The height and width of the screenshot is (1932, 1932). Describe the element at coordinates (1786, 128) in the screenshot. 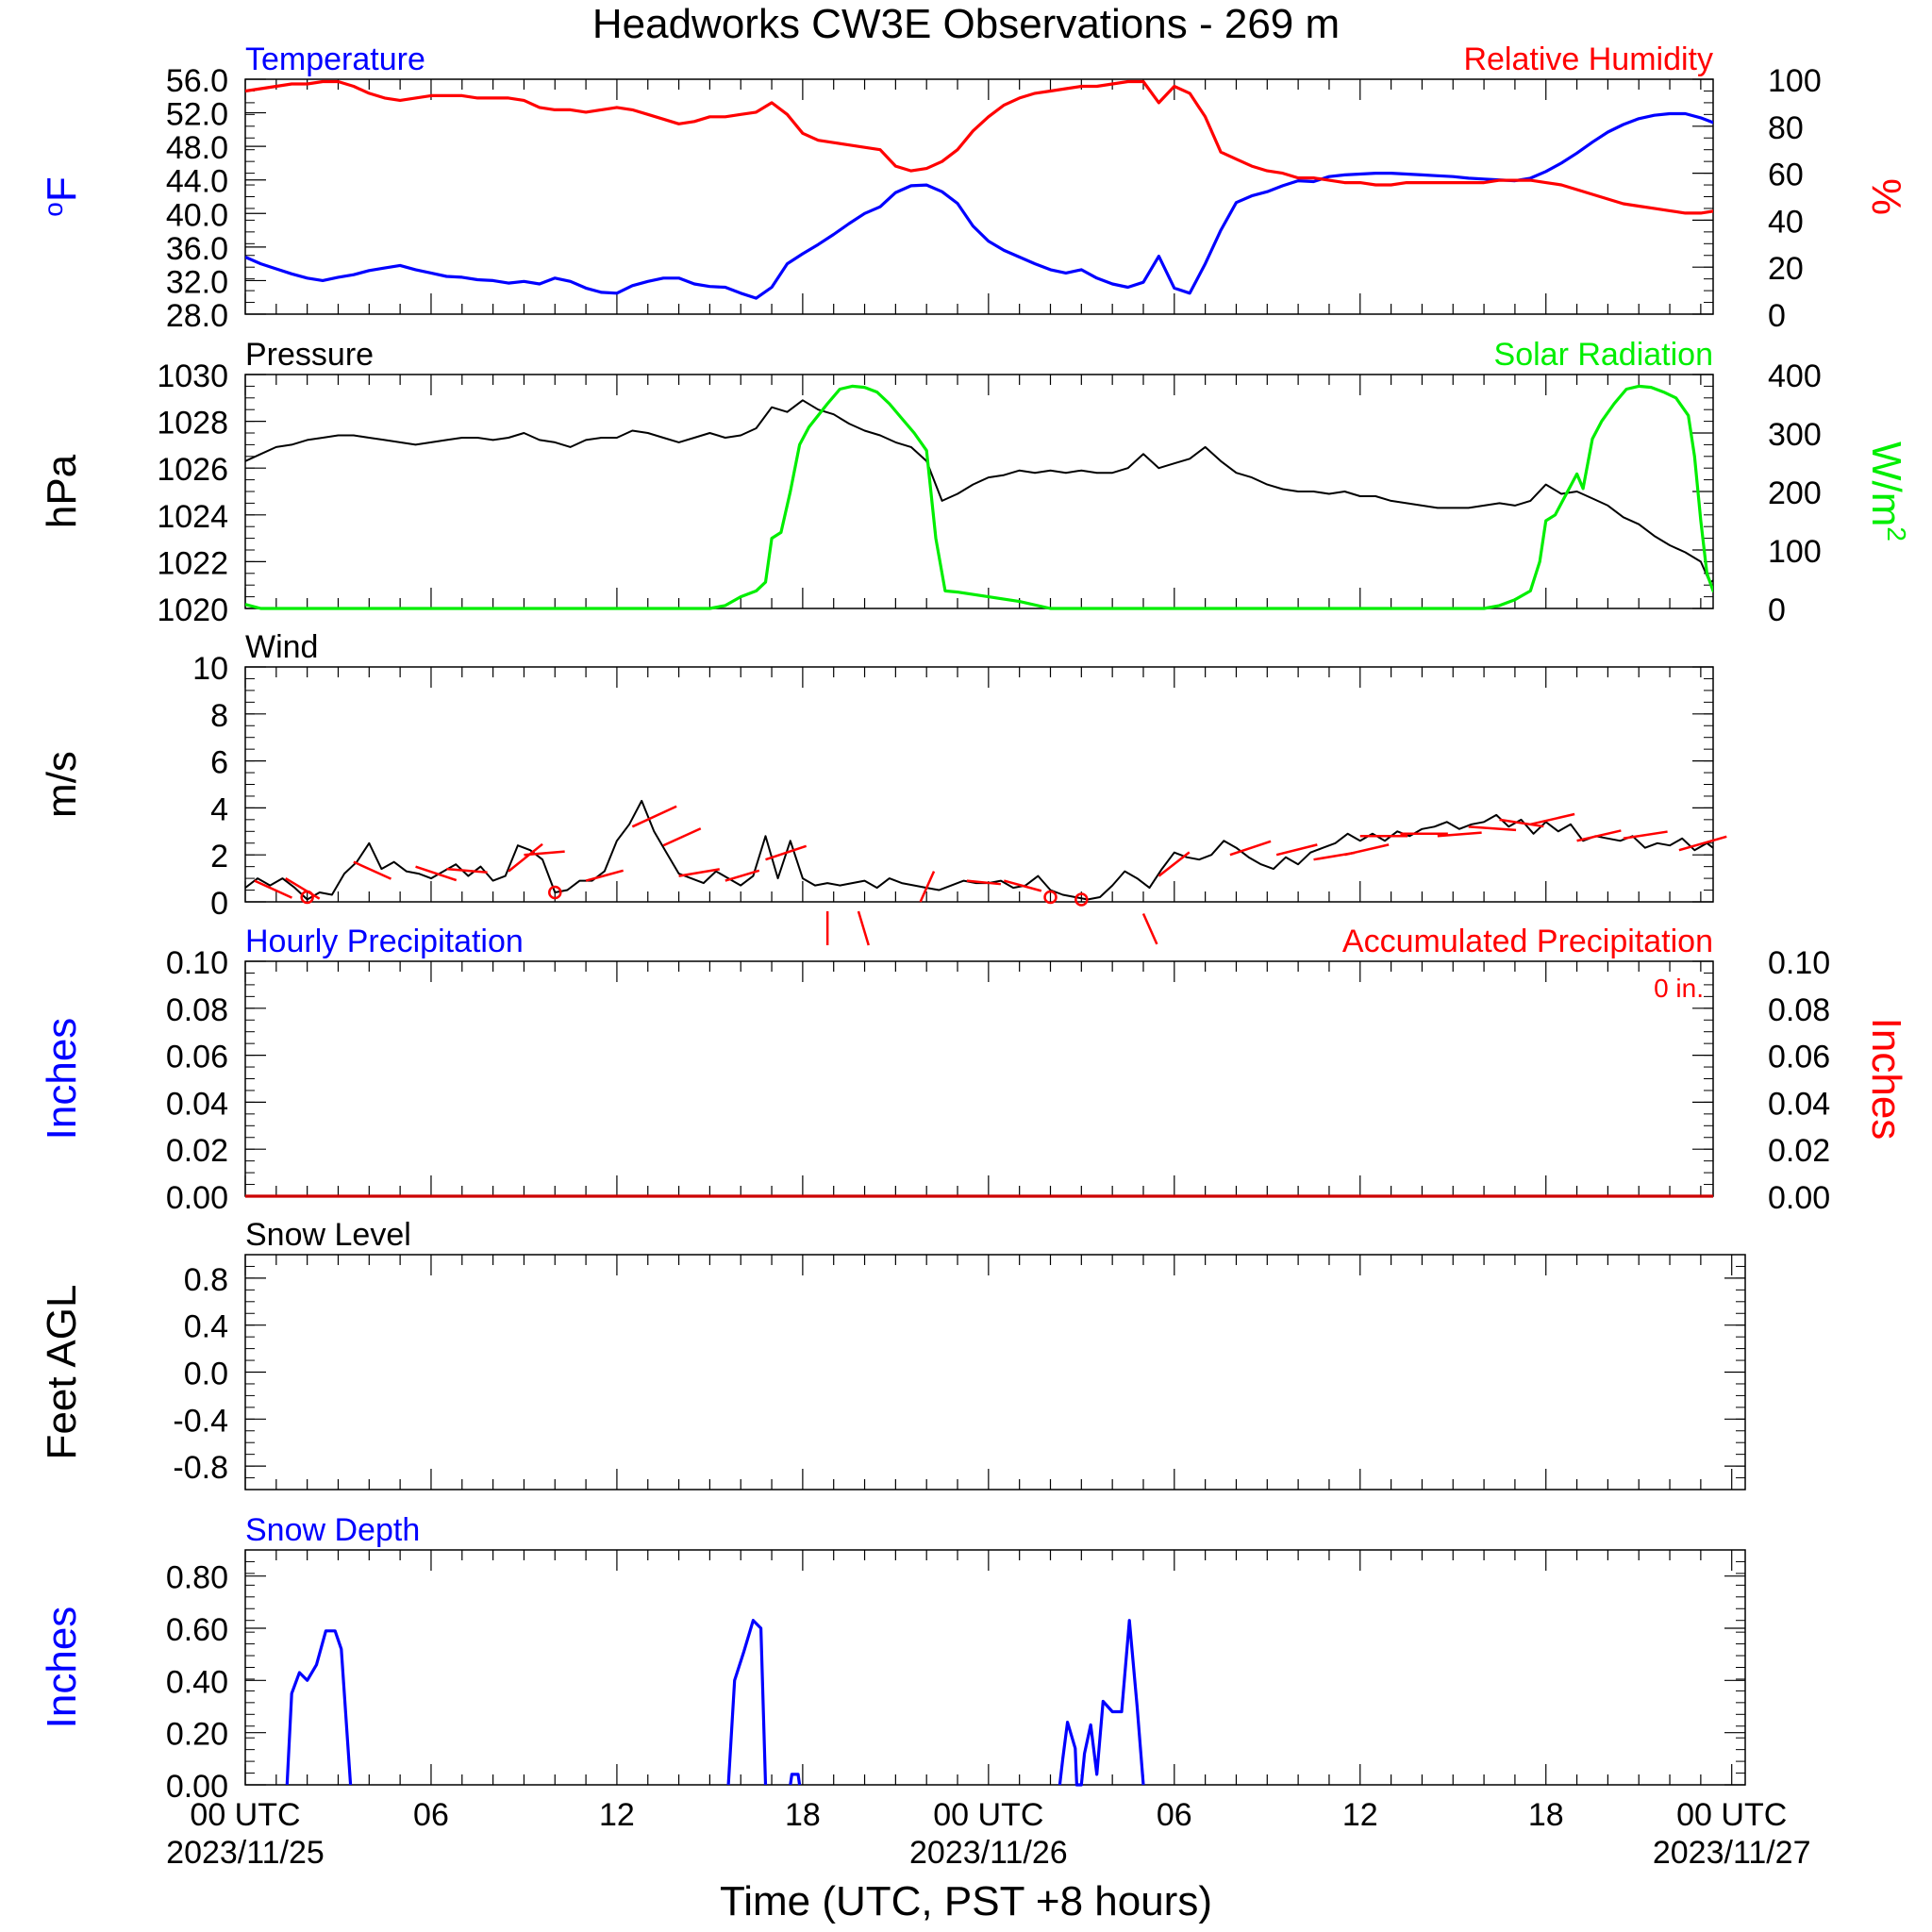

I see `y-right-tick-label: 80` at that location.